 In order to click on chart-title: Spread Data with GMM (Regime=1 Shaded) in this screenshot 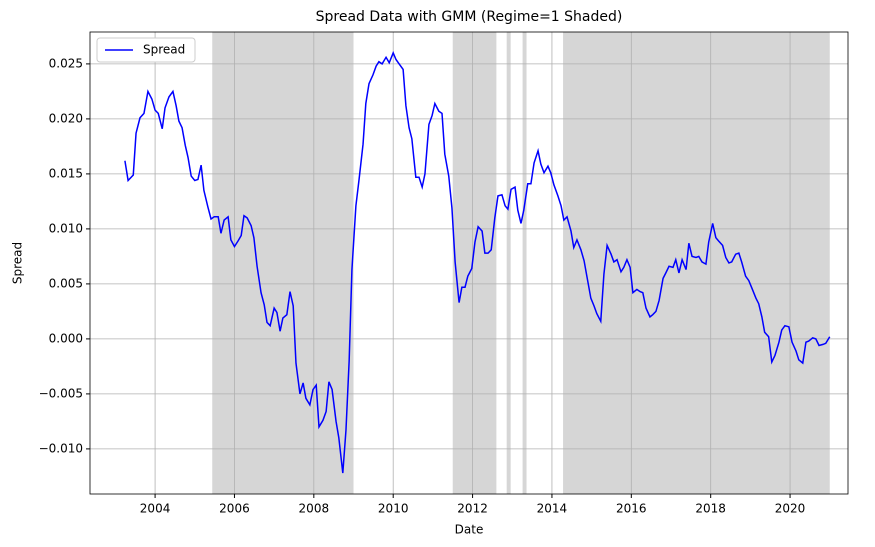, I will do `click(469, 17)`.